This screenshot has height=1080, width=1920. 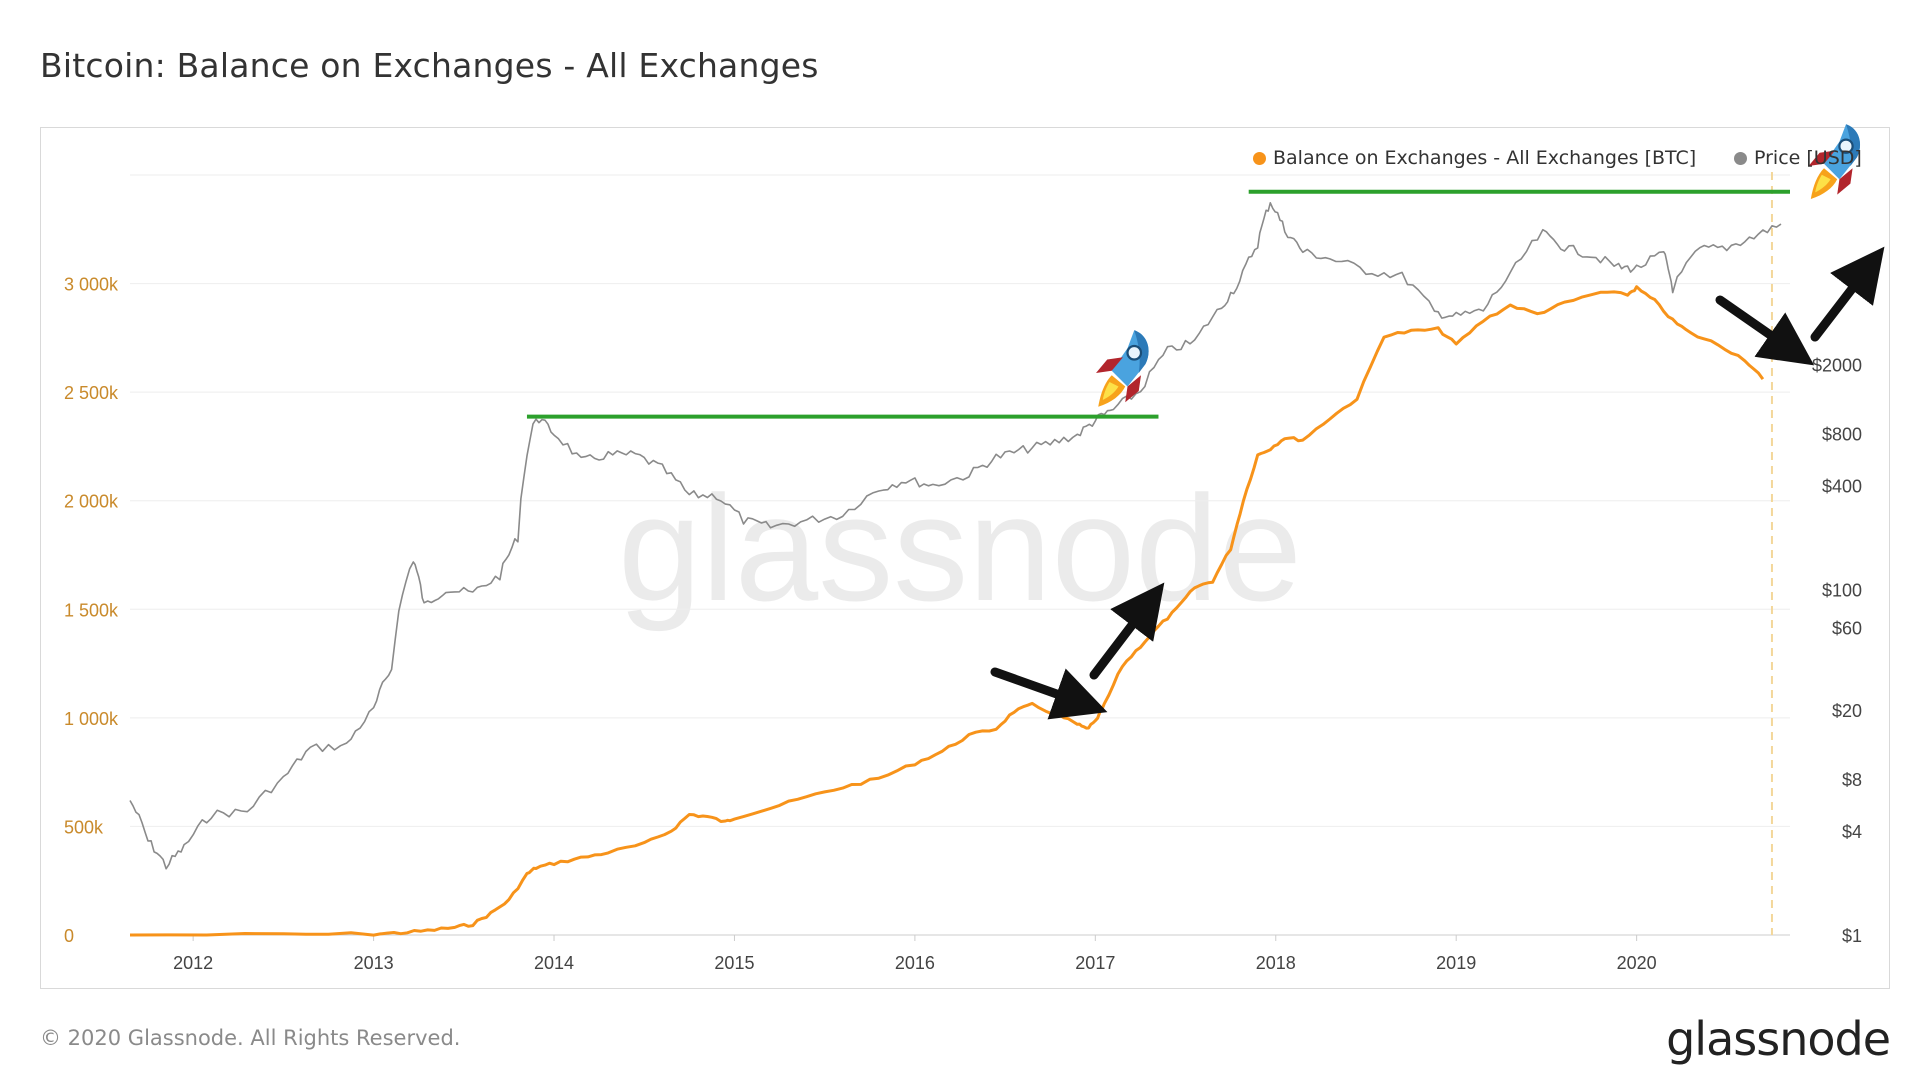 What do you see at coordinates (193, 963) in the screenshot?
I see `x-tick-label: 2012` at bounding box center [193, 963].